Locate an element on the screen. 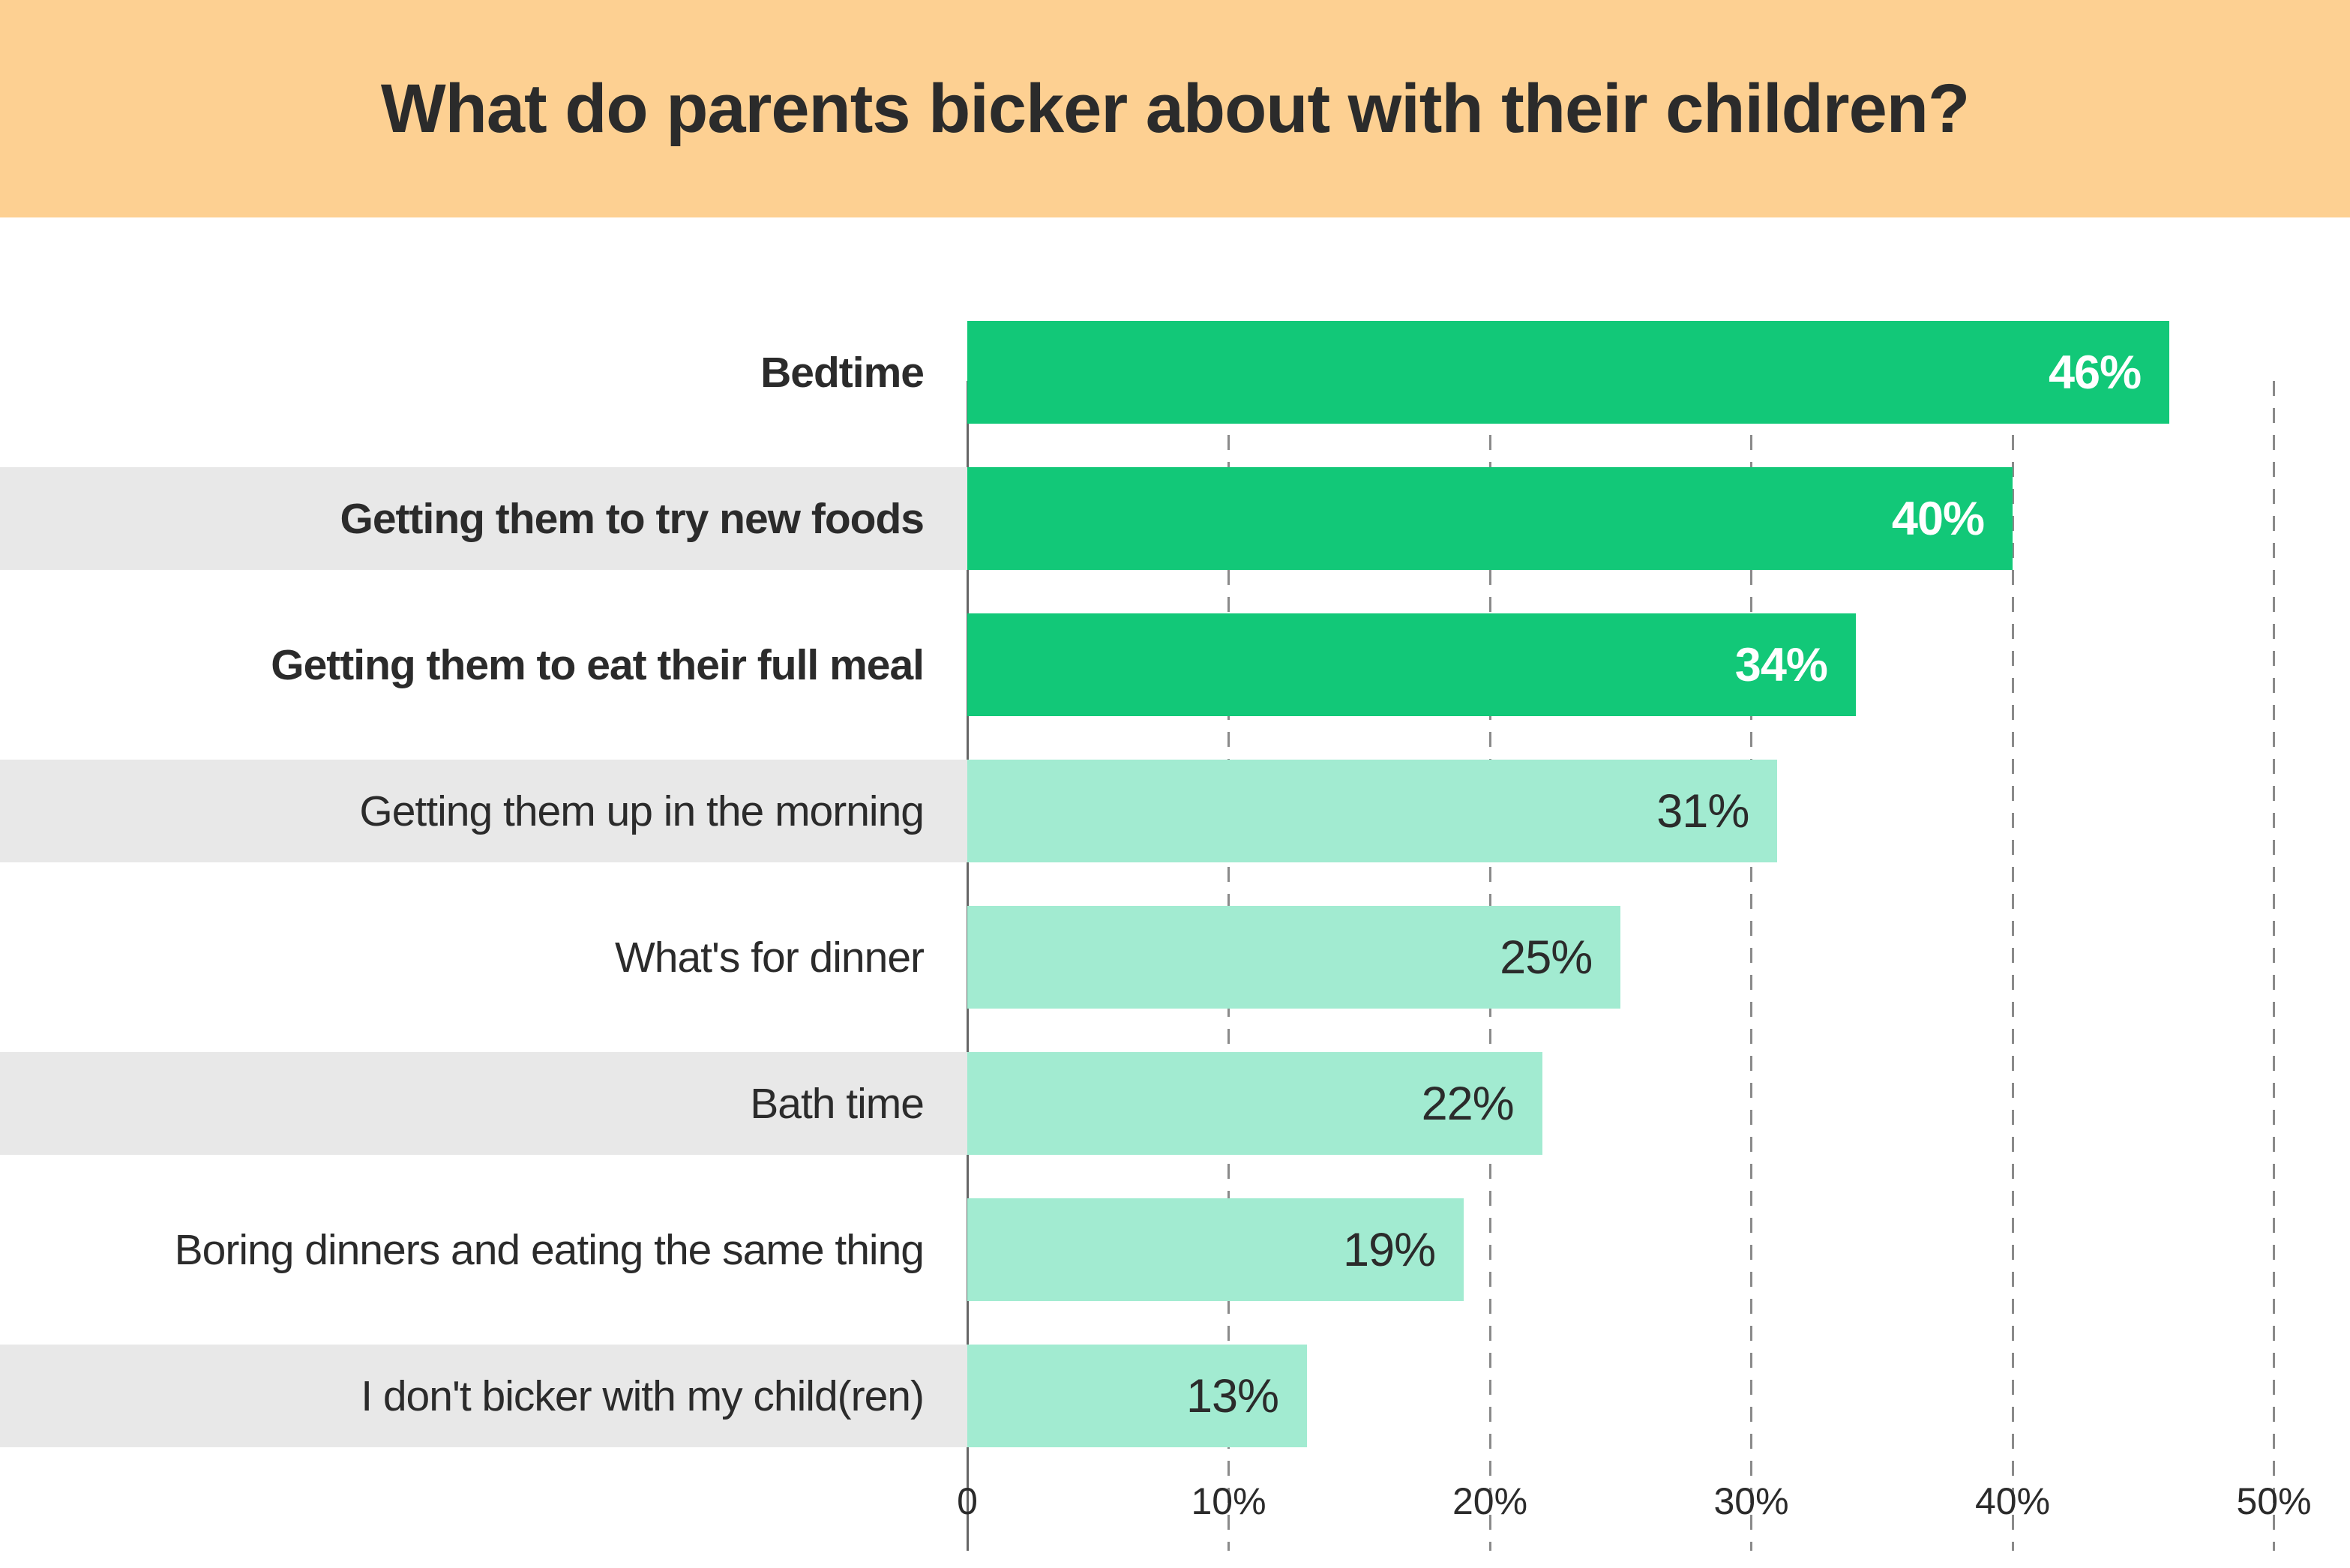 Image resolution: width=2350 pixels, height=1568 pixels. x-tick-label: 50% is located at coordinates (2274, 1501).